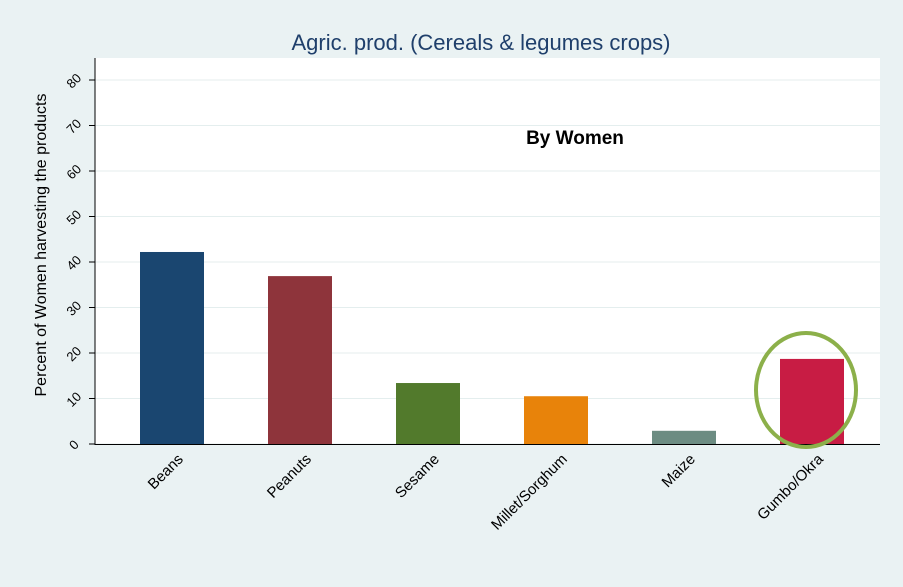  I want to click on chart-title: Agric. prod. (Cereals & legumes crops), so click(480, 42).